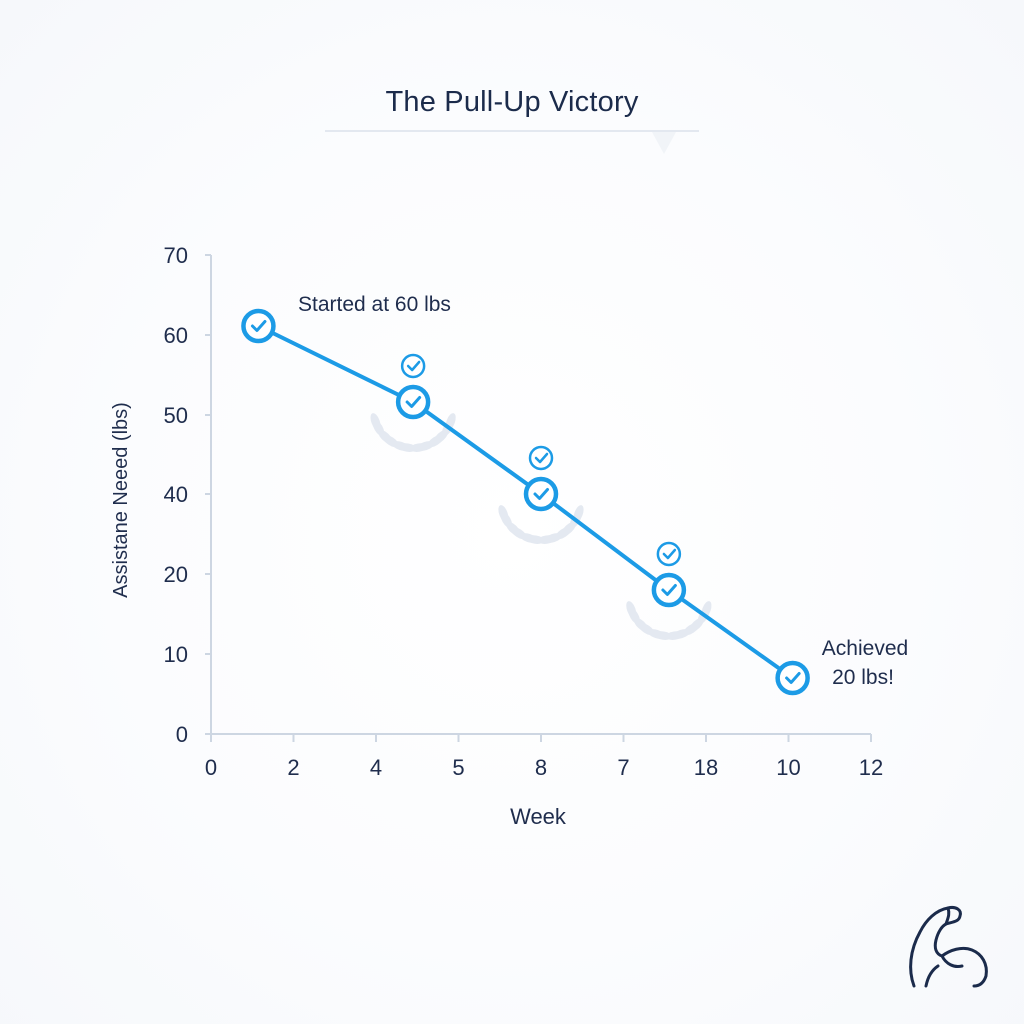 This screenshot has height=1024, width=1024. What do you see at coordinates (512, 102) in the screenshot?
I see `chart-title: The Pull-Up Victory` at bounding box center [512, 102].